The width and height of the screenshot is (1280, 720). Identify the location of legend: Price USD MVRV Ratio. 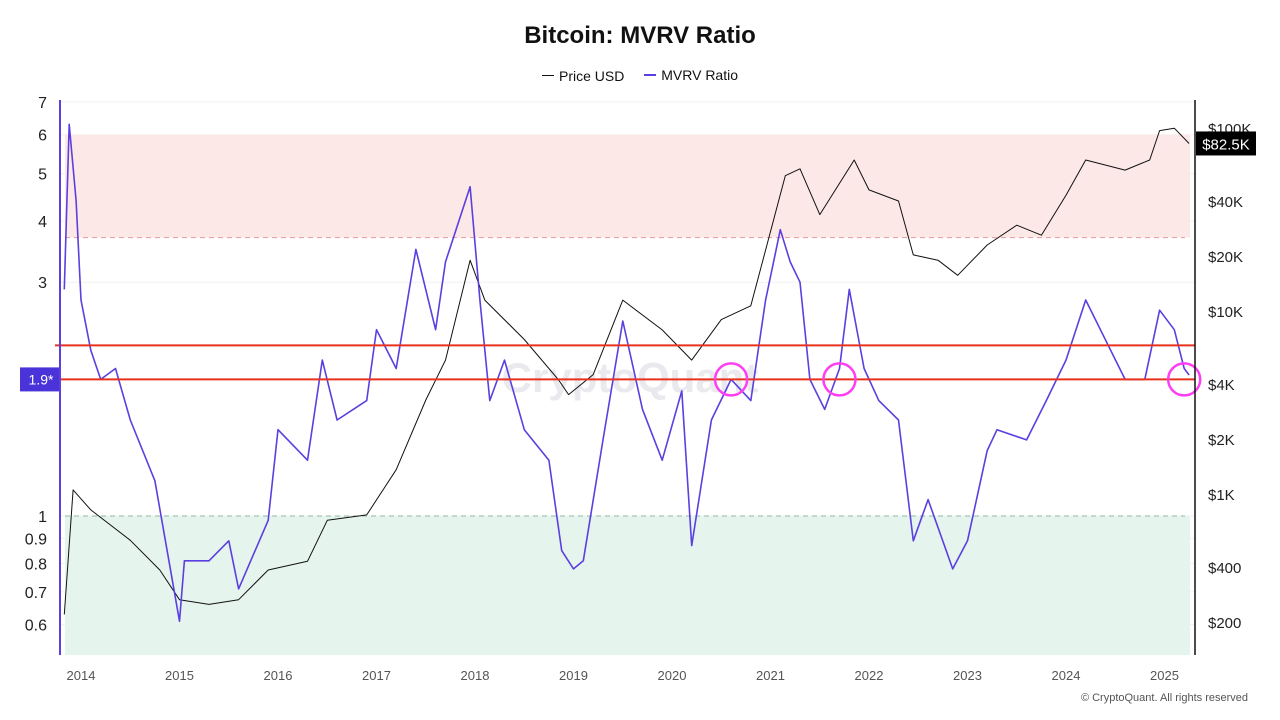
(640, 73).